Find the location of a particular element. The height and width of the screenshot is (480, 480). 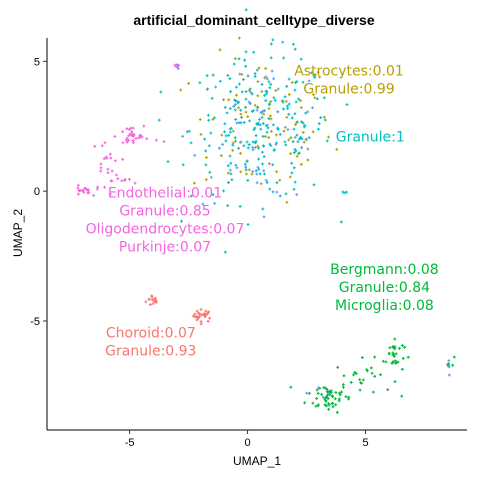

x-tick-label: 0 is located at coordinates (247, 443).